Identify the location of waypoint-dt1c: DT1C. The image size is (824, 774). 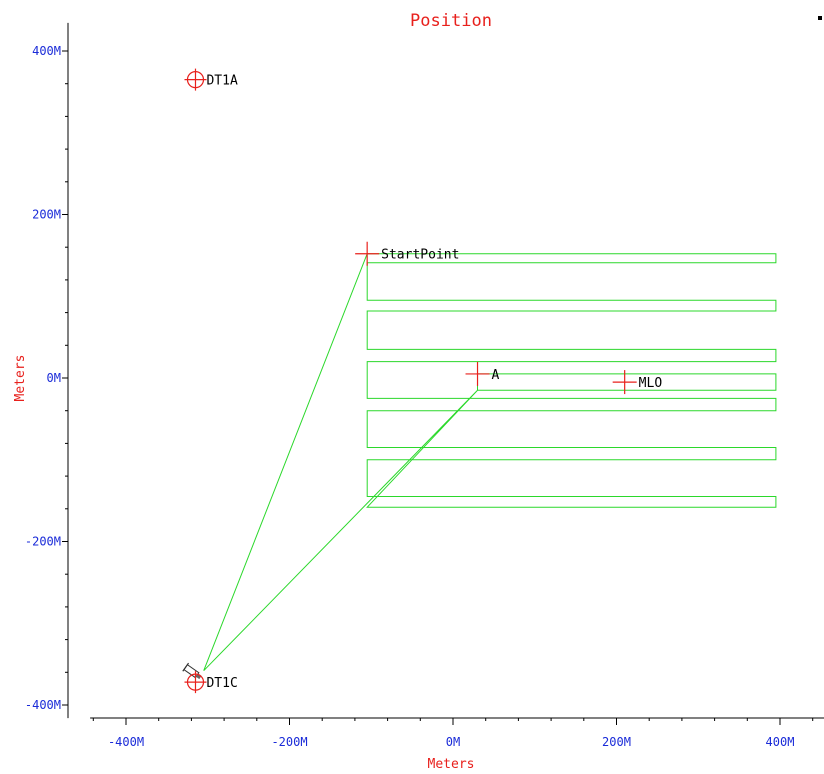
(210, 682).